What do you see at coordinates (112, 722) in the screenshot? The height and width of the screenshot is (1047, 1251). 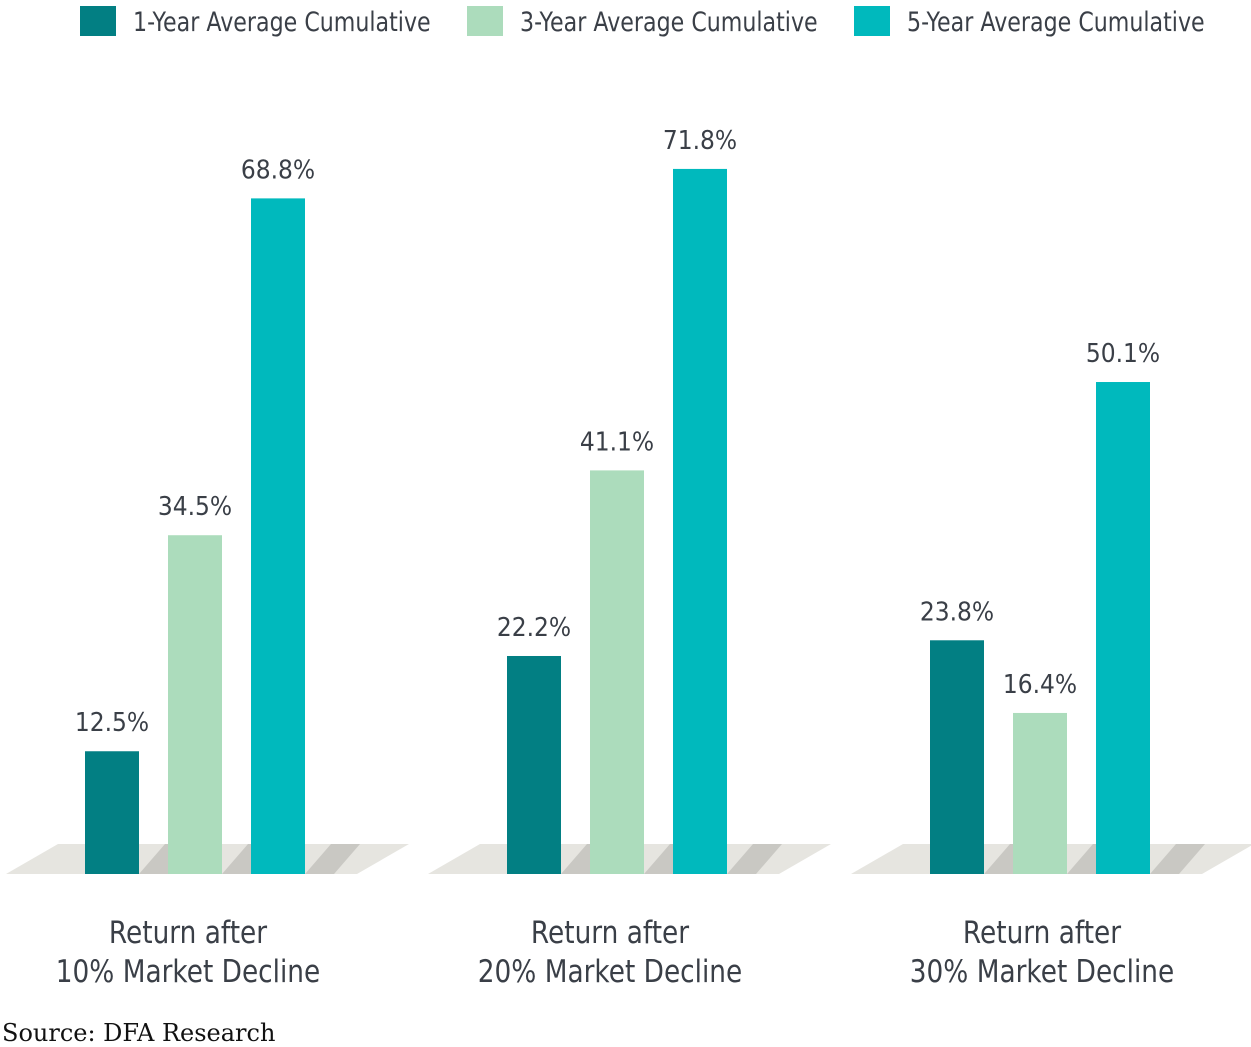 I see `value-label-1-1: 12.5%` at bounding box center [112, 722].